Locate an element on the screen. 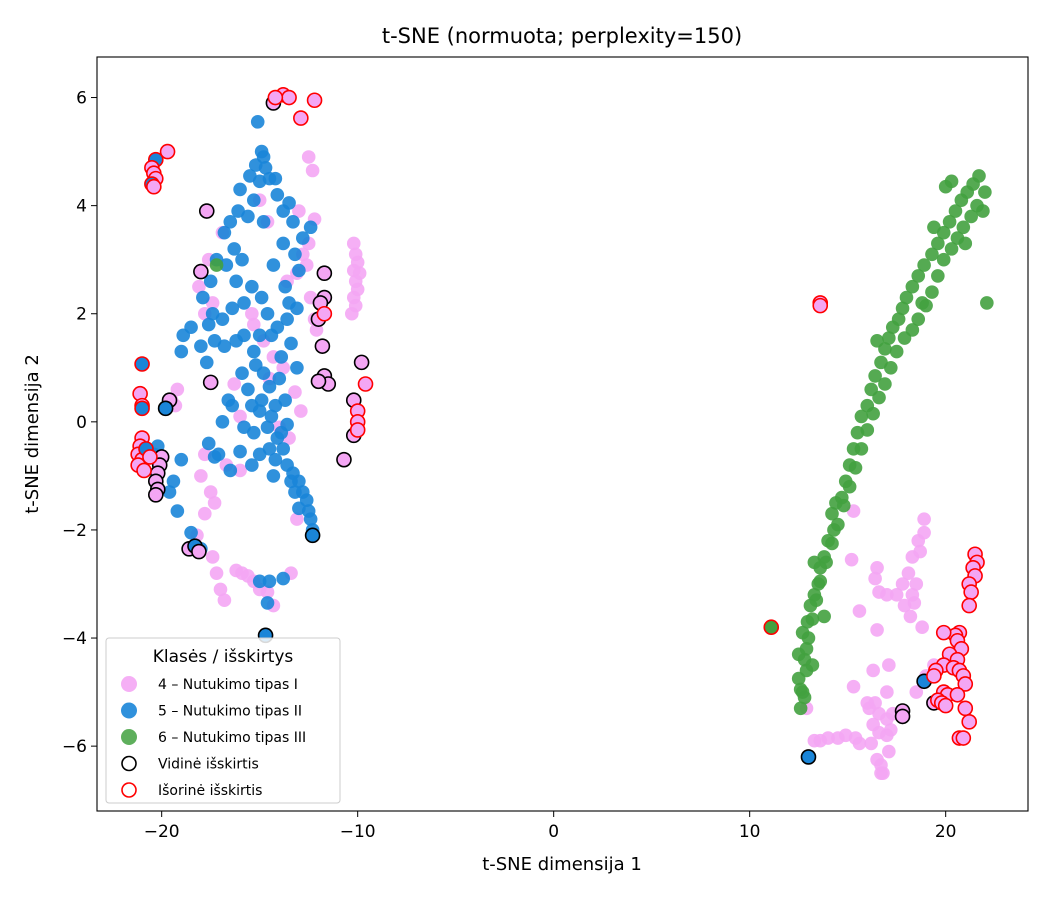 This screenshot has height=900, width=1050. legend-marker is located at coordinates (129, 737).